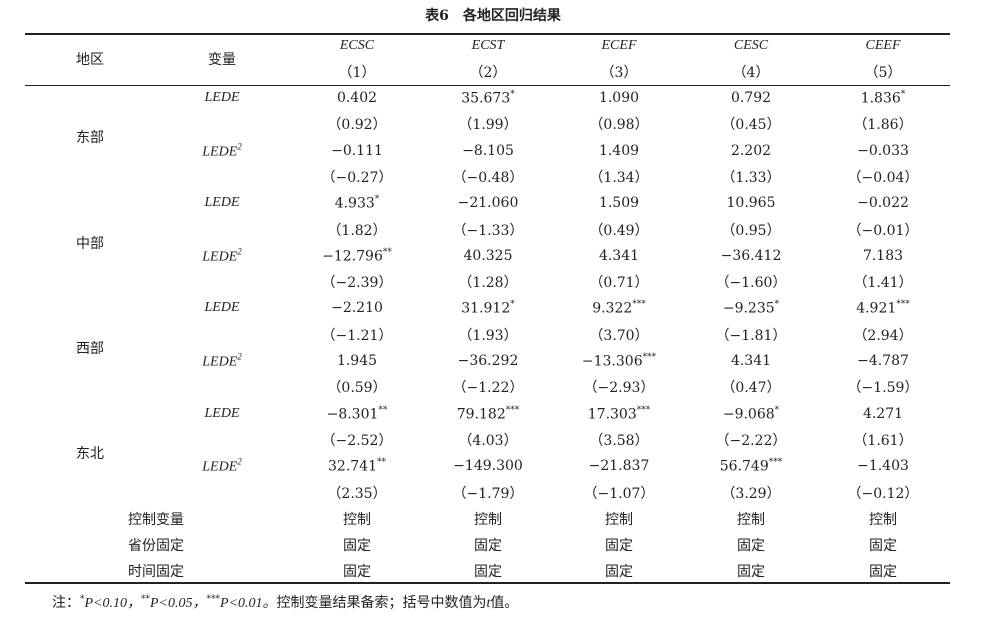 The height and width of the screenshot is (617, 986). Describe the element at coordinates (488, 440) in the screenshot. I see `t-value: （4.03）` at that location.